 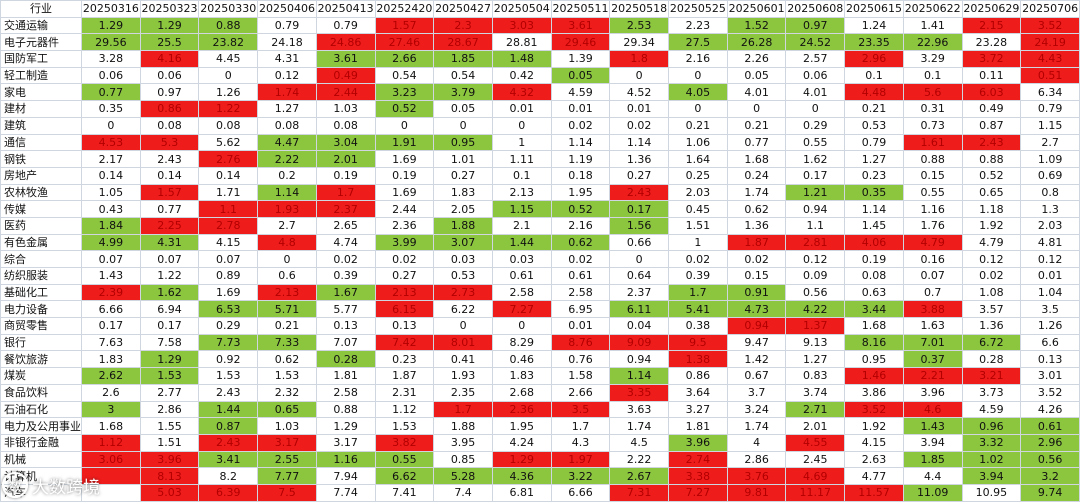 What do you see at coordinates (756, 476) in the screenshot?
I see `value-cell: 3.76` at bounding box center [756, 476].